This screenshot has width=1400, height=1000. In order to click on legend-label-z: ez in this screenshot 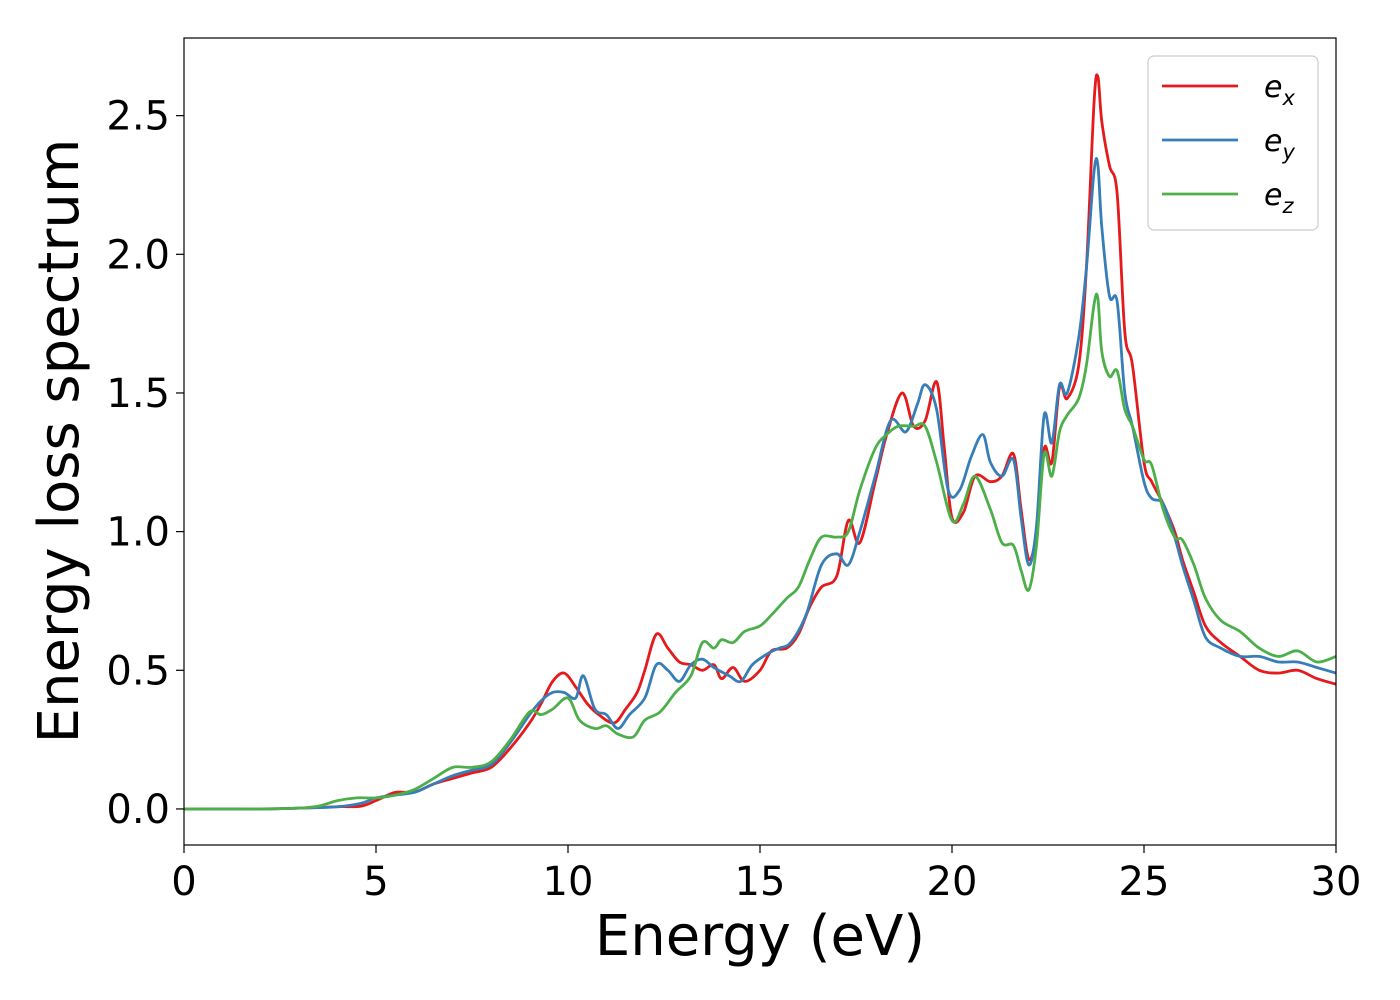, I will do `click(1279, 198)`.